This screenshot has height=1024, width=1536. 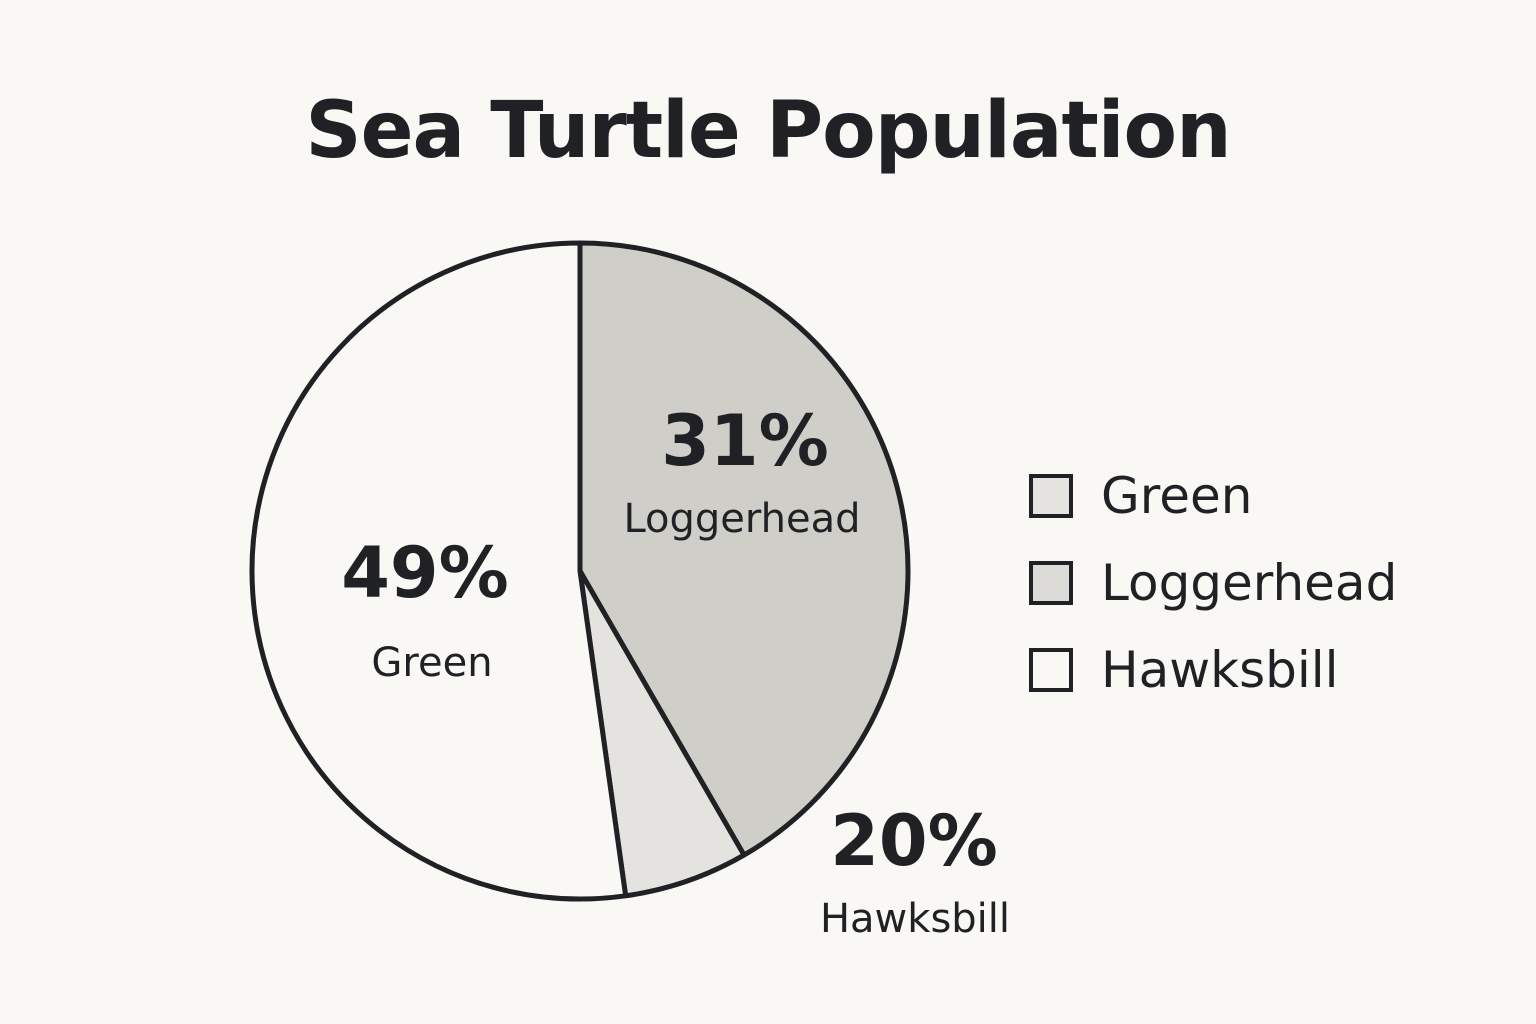 What do you see at coordinates (431, 663) in the screenshot?
I see `data-label-green-name: Green` at bounding box center [431, 663].